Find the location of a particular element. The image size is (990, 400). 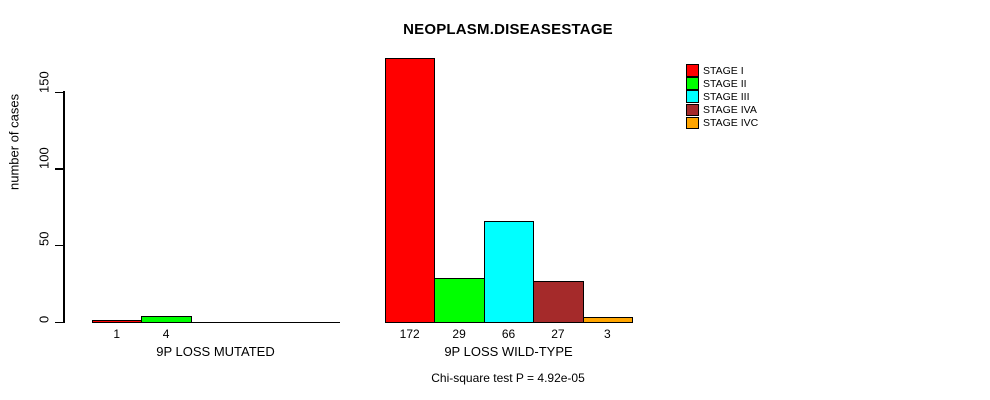

zero-baseline is located at coordinates (216, 322).